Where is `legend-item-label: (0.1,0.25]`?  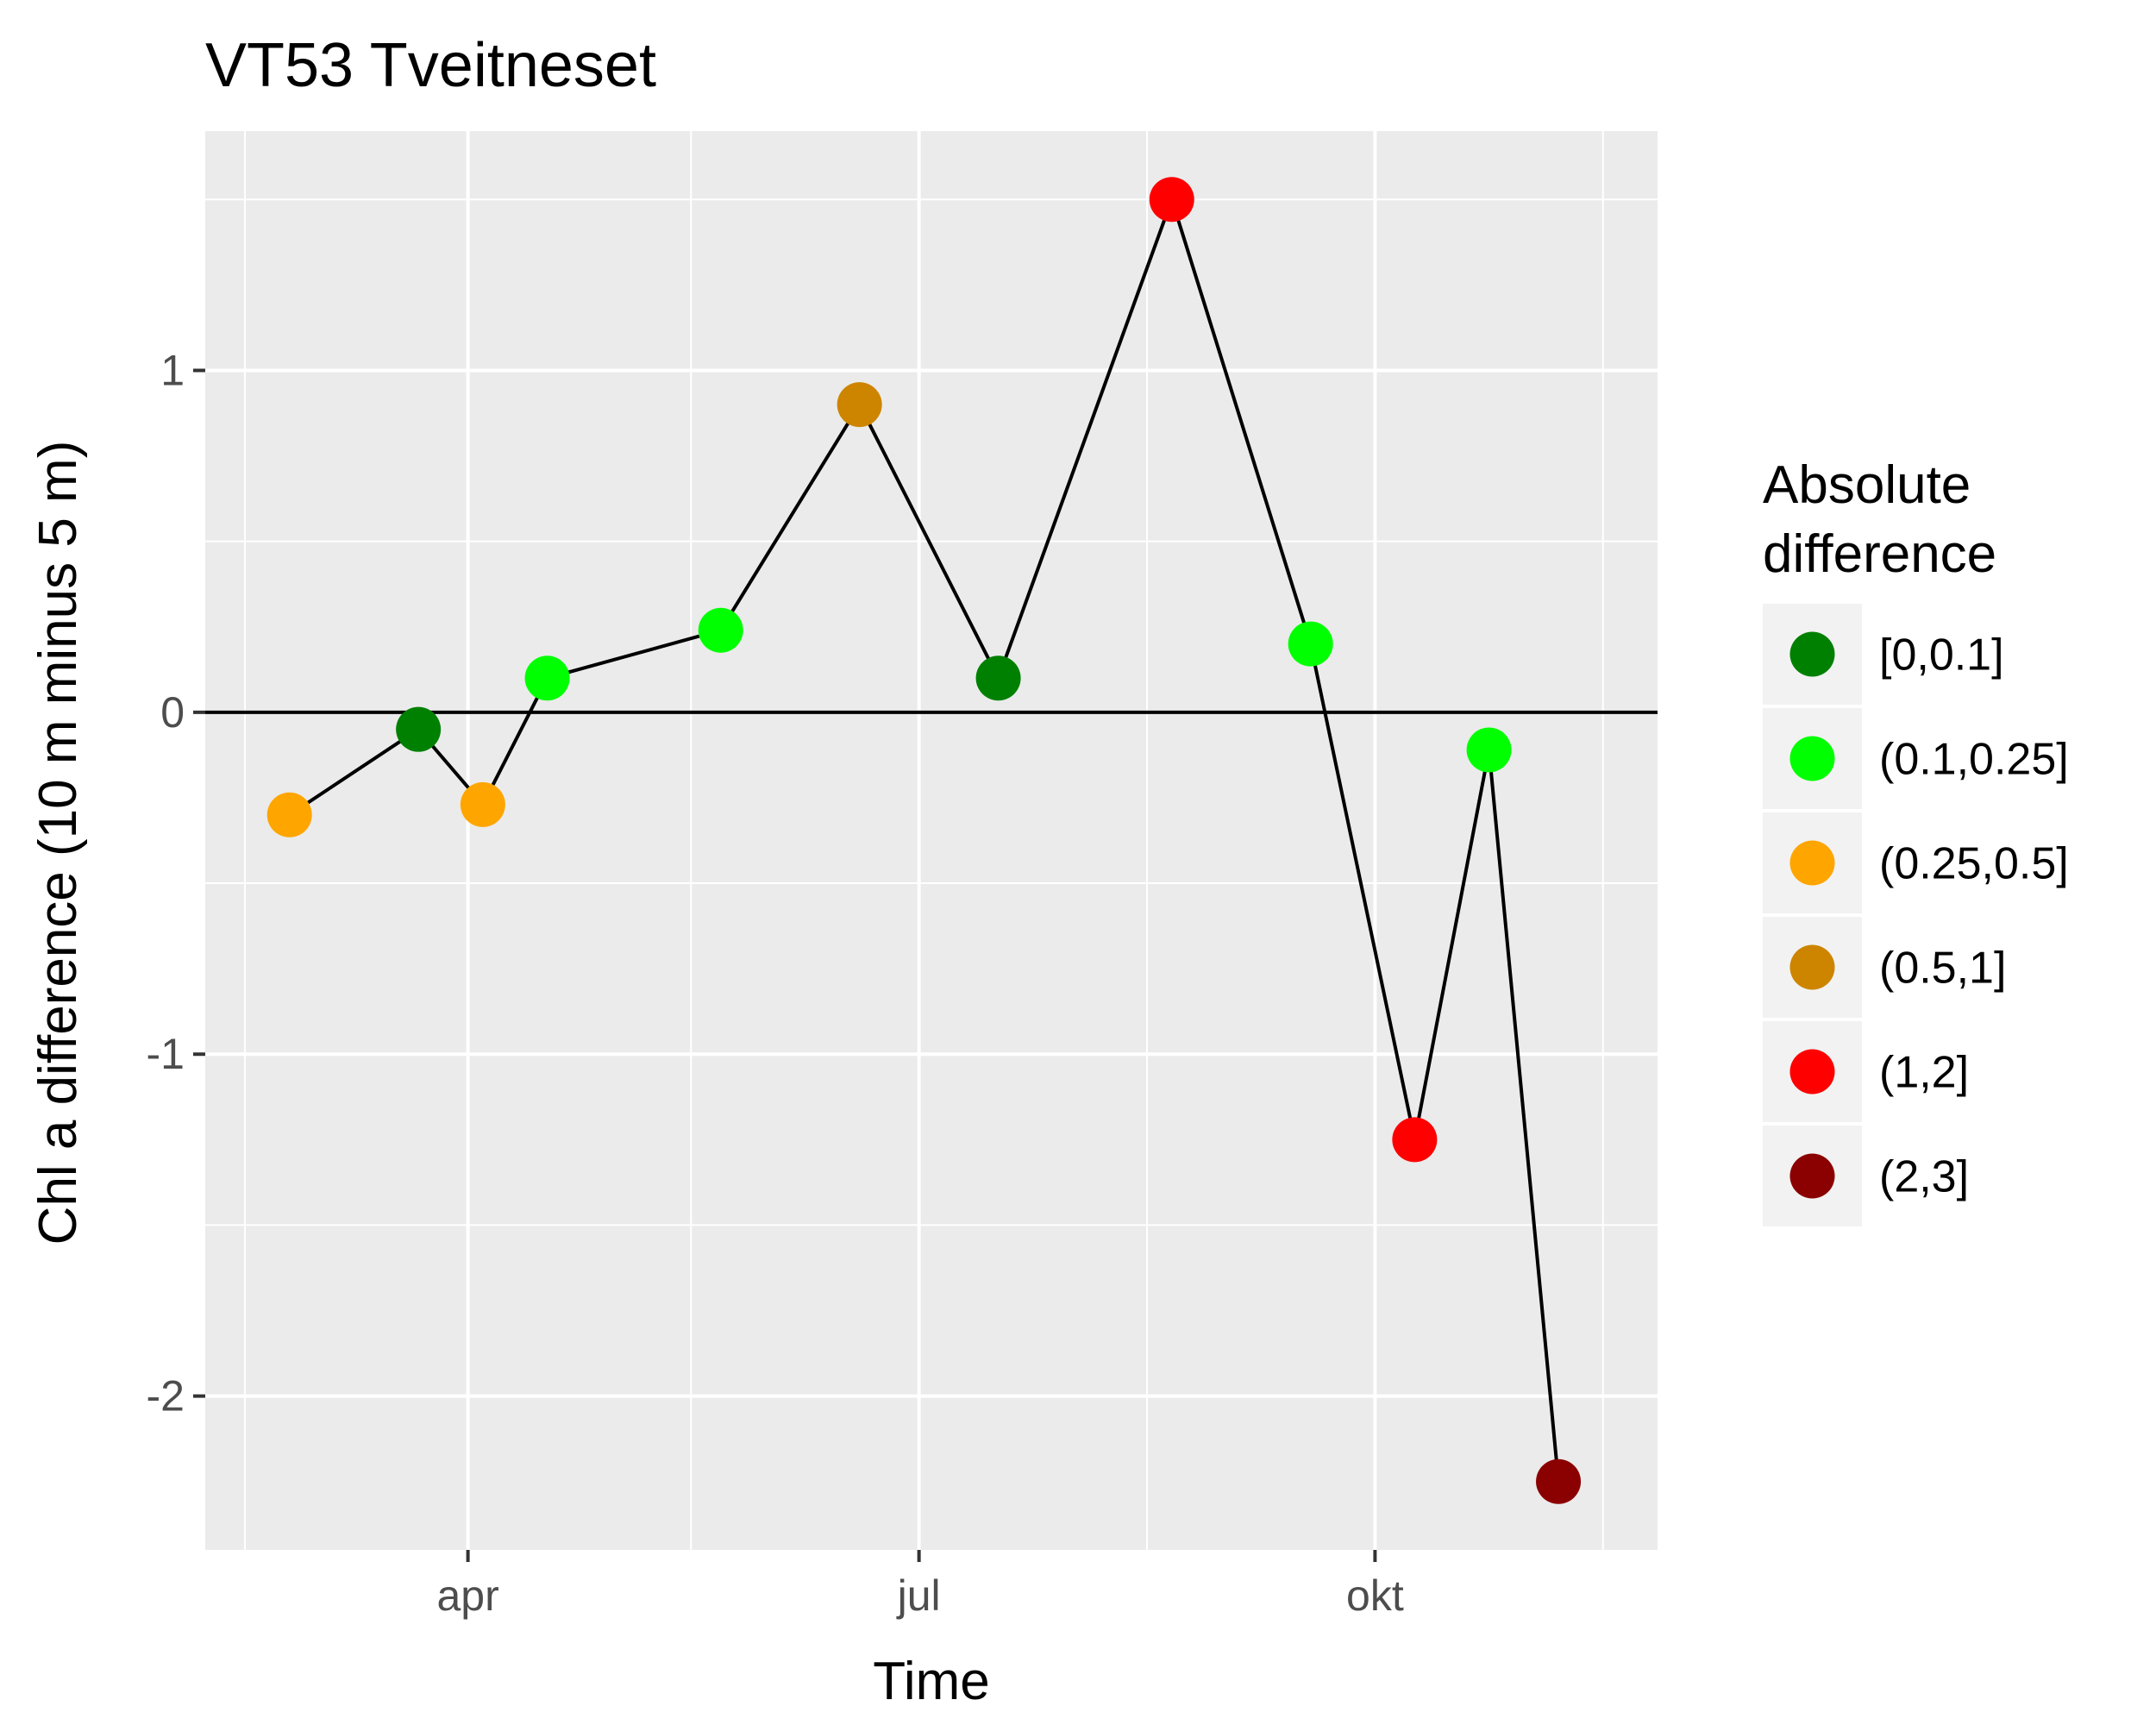 legend-item-label: (0.1,0.25] is located at coordinates (1974, 760).